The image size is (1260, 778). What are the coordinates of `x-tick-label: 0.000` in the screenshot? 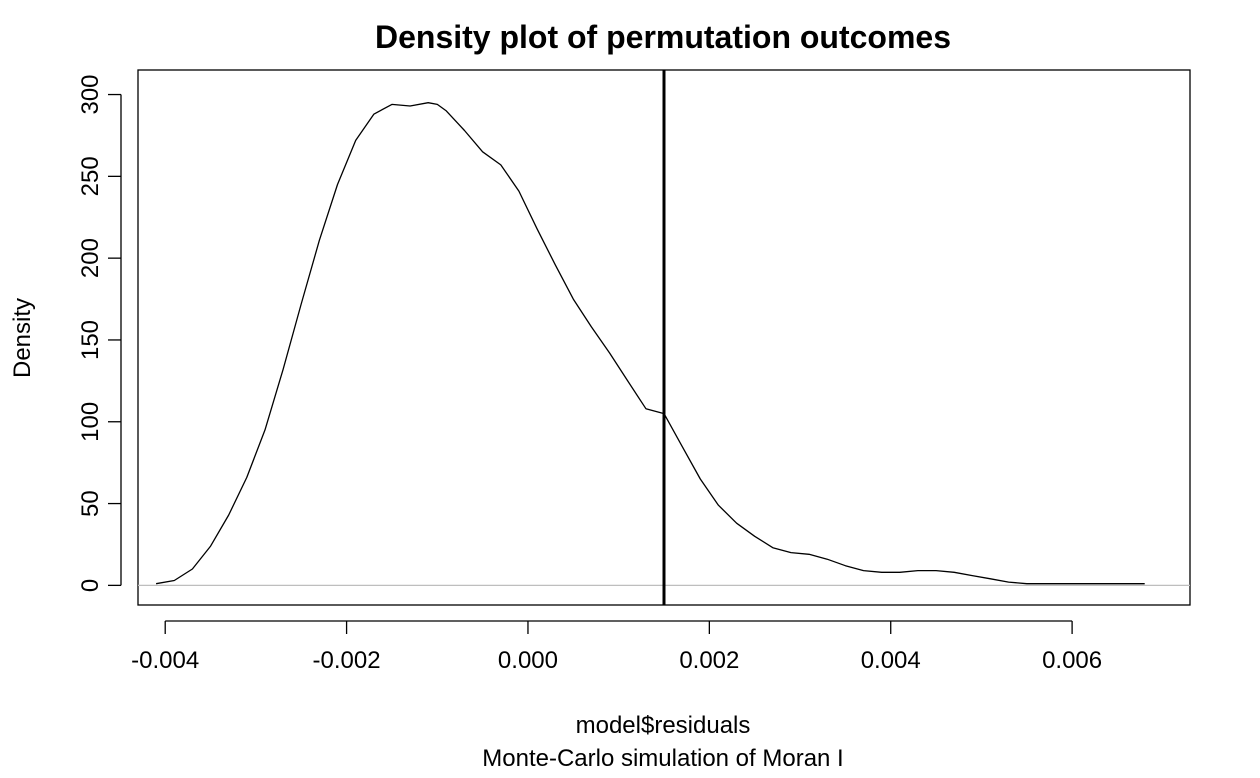 It's located at (528, 660).